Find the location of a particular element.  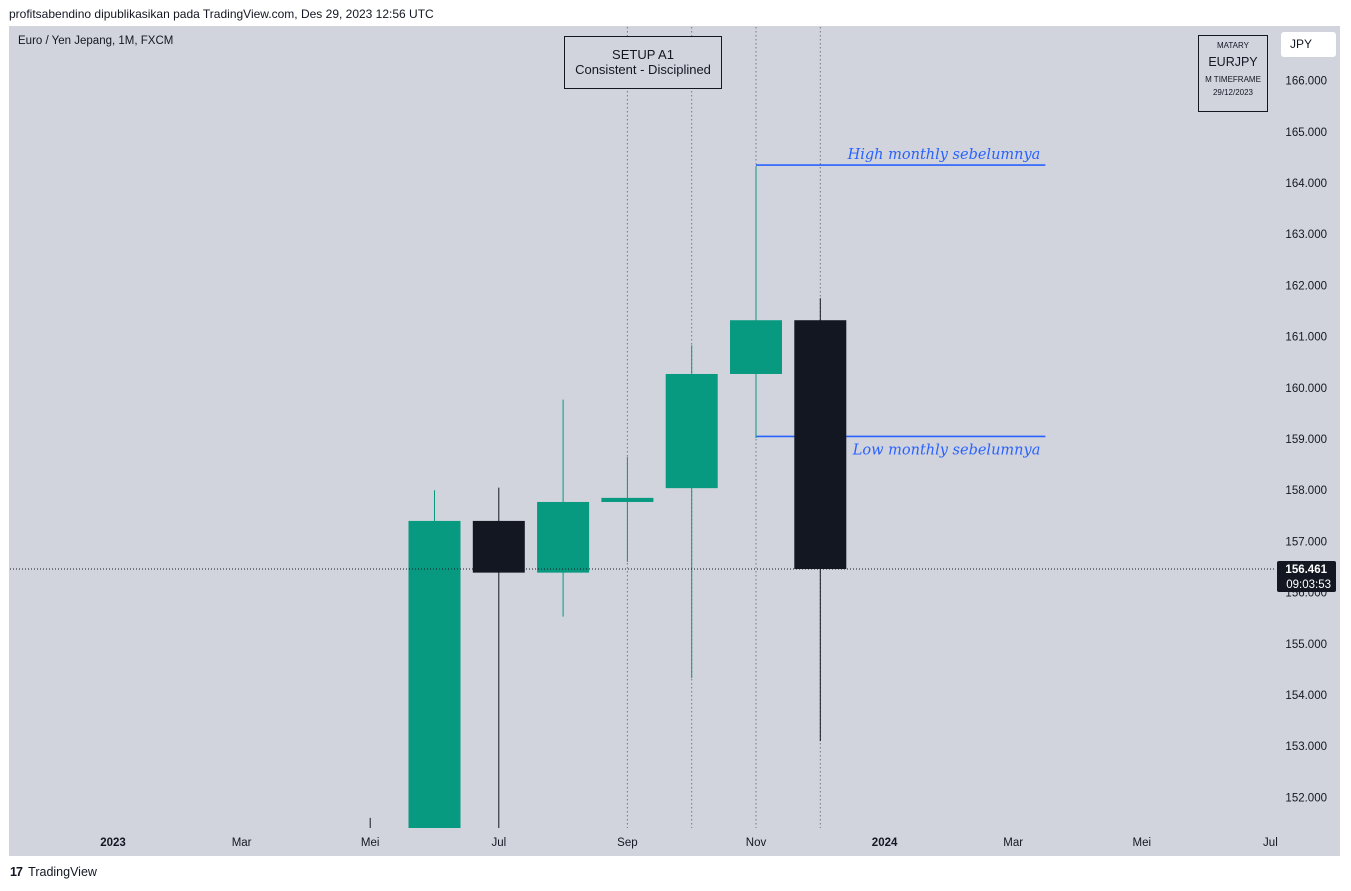

price-label-countdown: 09:03:53 is located at coordinates (1308, 585).